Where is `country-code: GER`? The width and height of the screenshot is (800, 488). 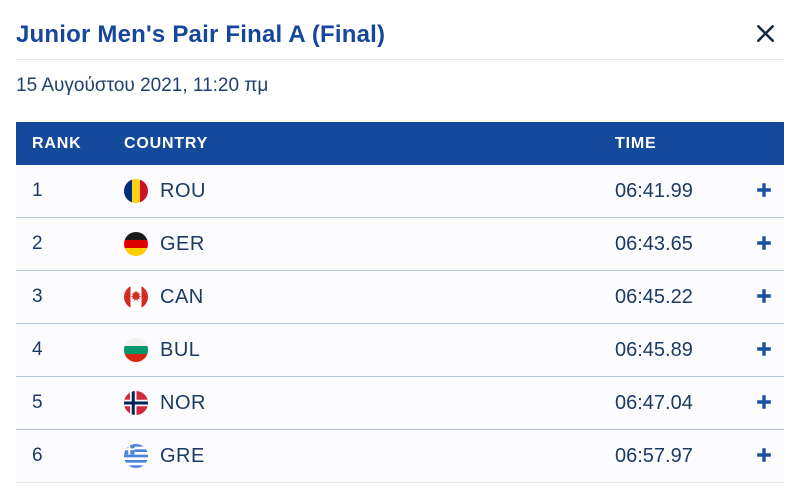
country-code: GER is located at coordinates (182, 243).